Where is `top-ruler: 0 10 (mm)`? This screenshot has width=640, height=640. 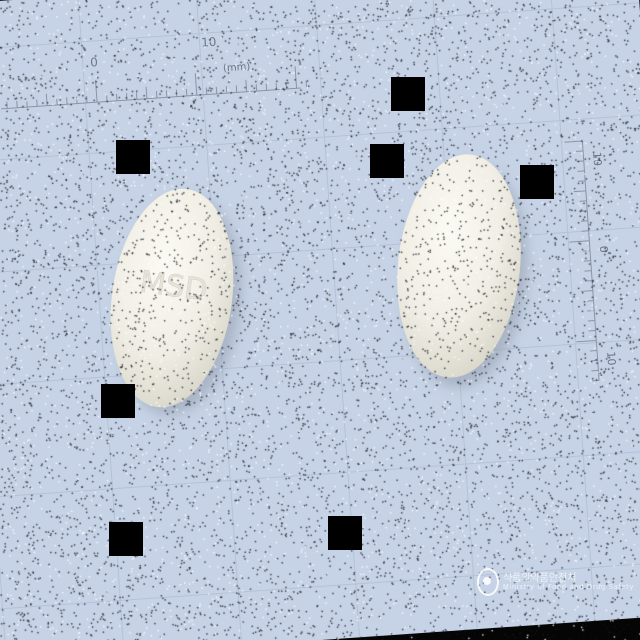
top-ruler: 0 10 (mm) is located at coordinates (154, 72).